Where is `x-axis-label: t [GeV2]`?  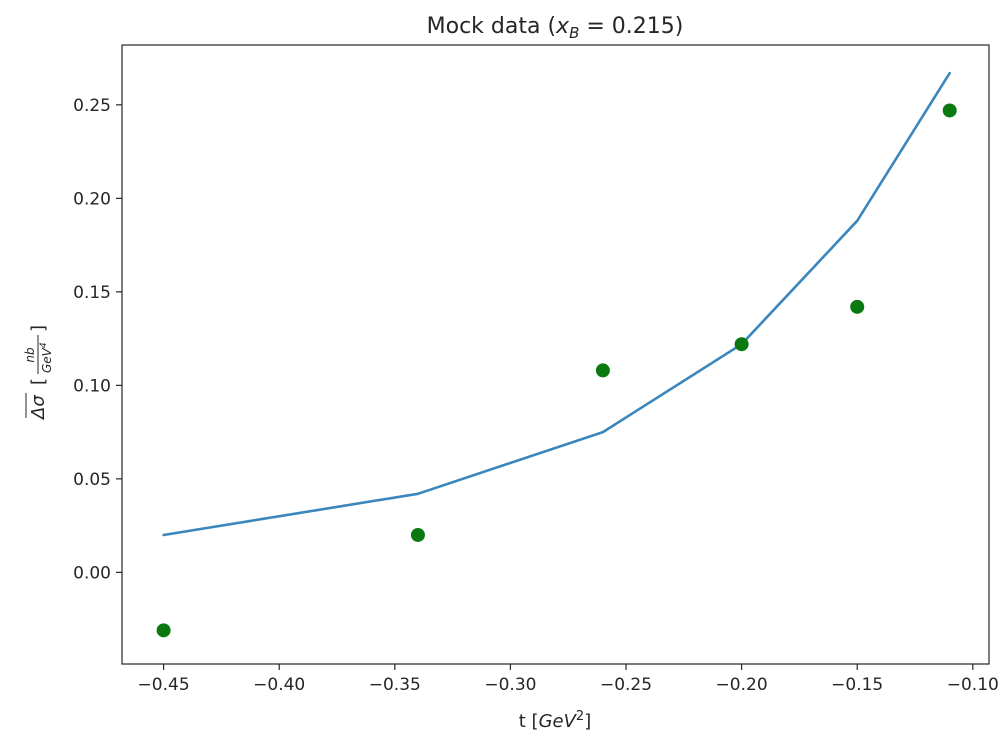 x-axis-label: t [GeV2] is located at coordinates (555, 720).